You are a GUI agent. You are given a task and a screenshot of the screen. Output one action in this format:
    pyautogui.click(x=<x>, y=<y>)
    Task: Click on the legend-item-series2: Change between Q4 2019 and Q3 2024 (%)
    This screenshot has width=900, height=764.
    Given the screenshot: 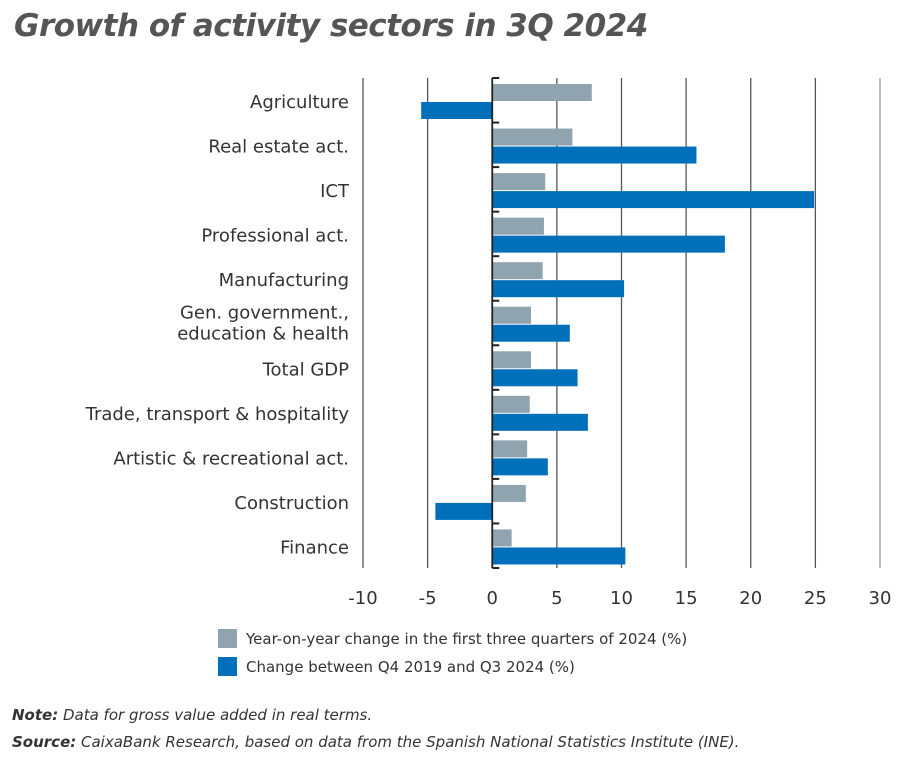 What is the action you would take?
    pyautogui.click(x=396, y=666)
    